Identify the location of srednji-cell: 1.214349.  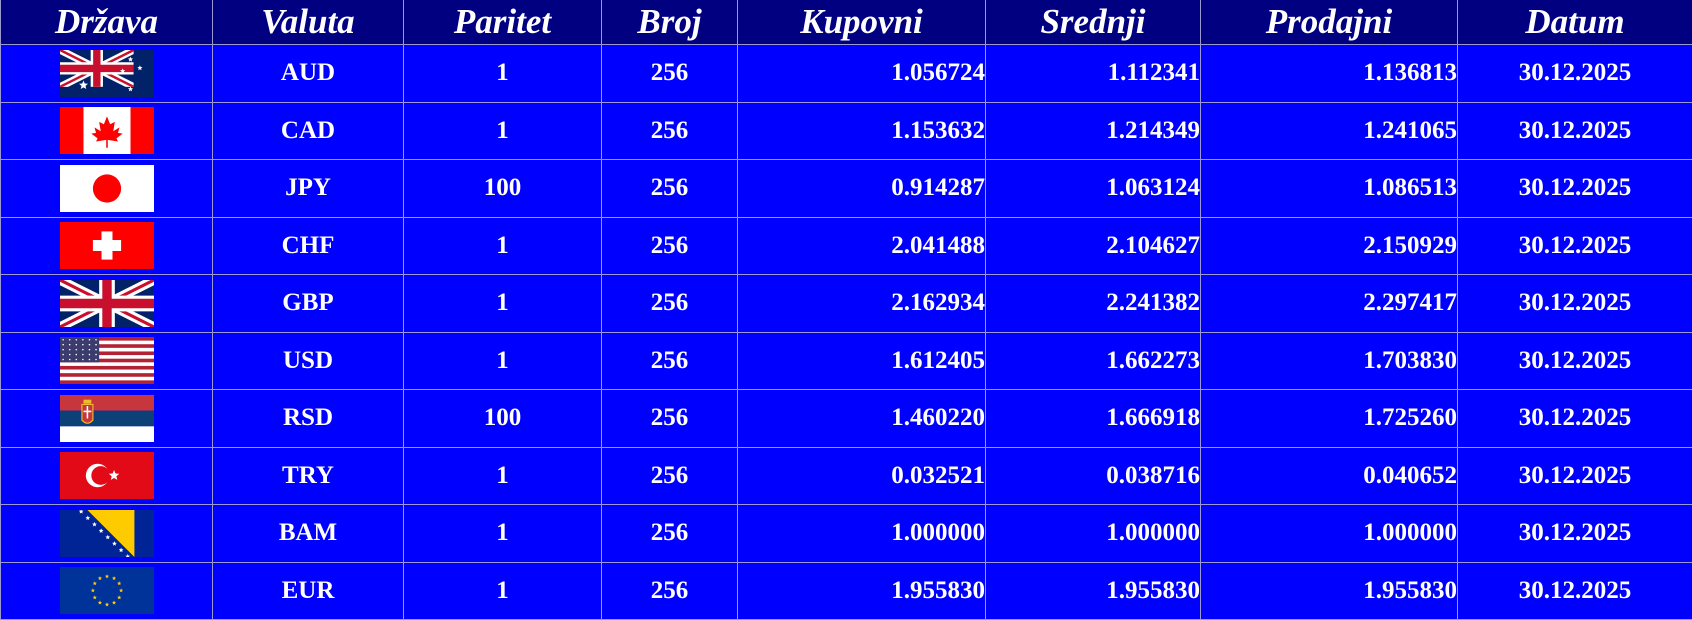
(1093, 131).